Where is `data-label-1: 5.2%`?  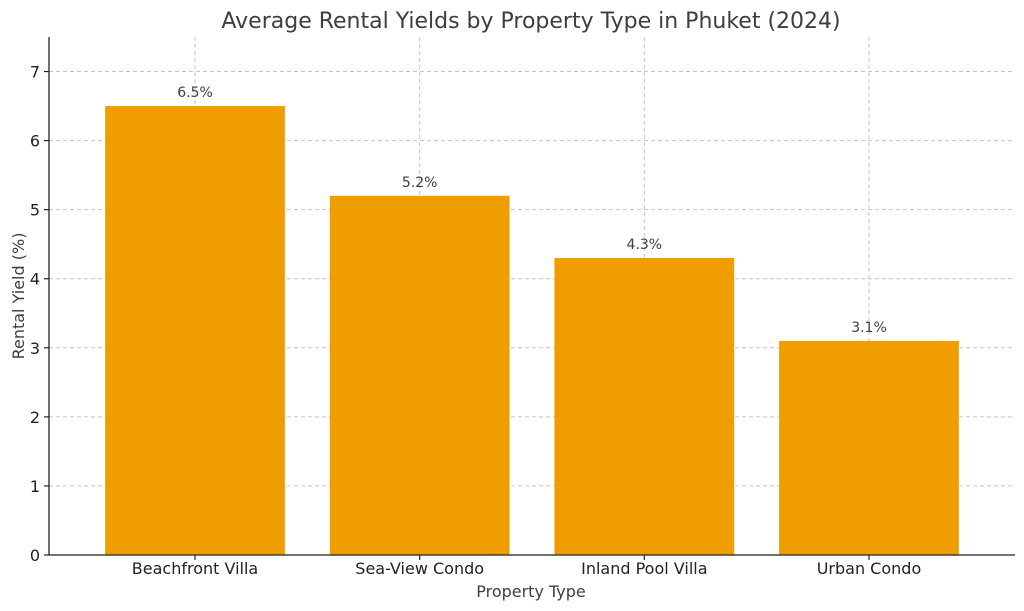
data-label-1: 5.2% is located at coordinates (420, 183).